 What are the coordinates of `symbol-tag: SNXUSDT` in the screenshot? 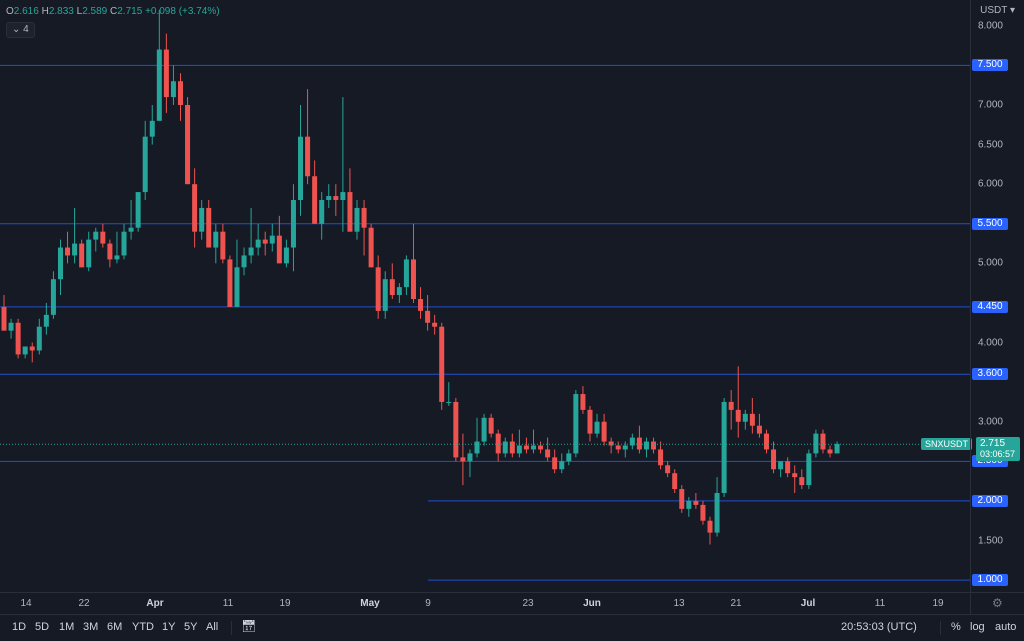 It's located at (947, 444).